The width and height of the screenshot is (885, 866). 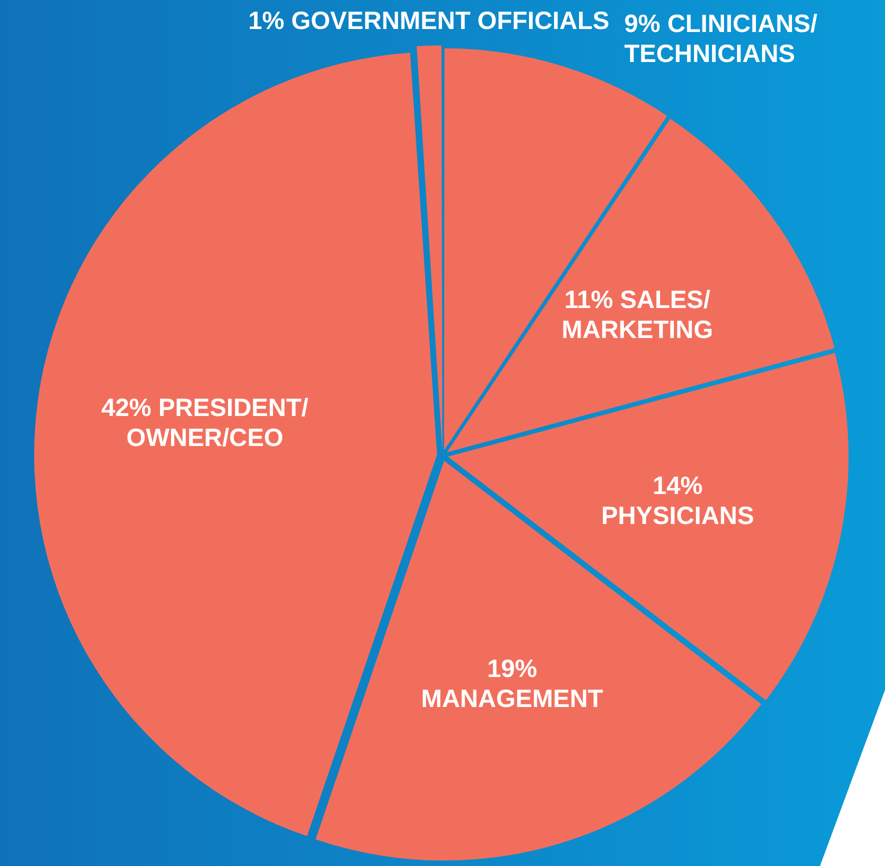 What do you see at coordinates (512, 698) in the screenshot?
I see `slice-label: MANAGEMENT` at bounding box center [512, 698].